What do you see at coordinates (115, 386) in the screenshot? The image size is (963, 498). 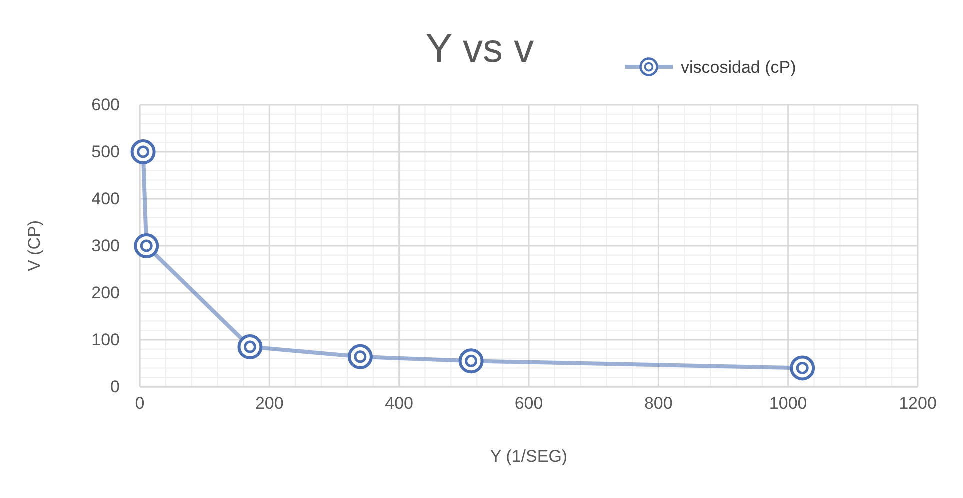 I see `y-tick-label: 0` at bounding box center [115, 386].